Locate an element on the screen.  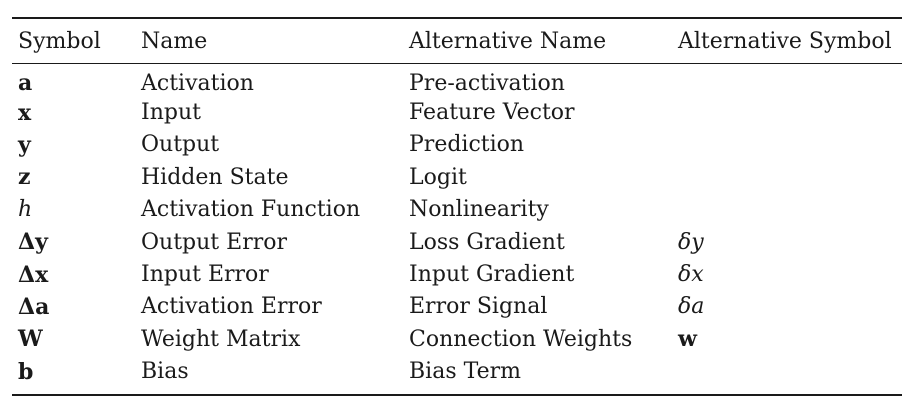
header-name: Name is located at coordinates (174, 41).